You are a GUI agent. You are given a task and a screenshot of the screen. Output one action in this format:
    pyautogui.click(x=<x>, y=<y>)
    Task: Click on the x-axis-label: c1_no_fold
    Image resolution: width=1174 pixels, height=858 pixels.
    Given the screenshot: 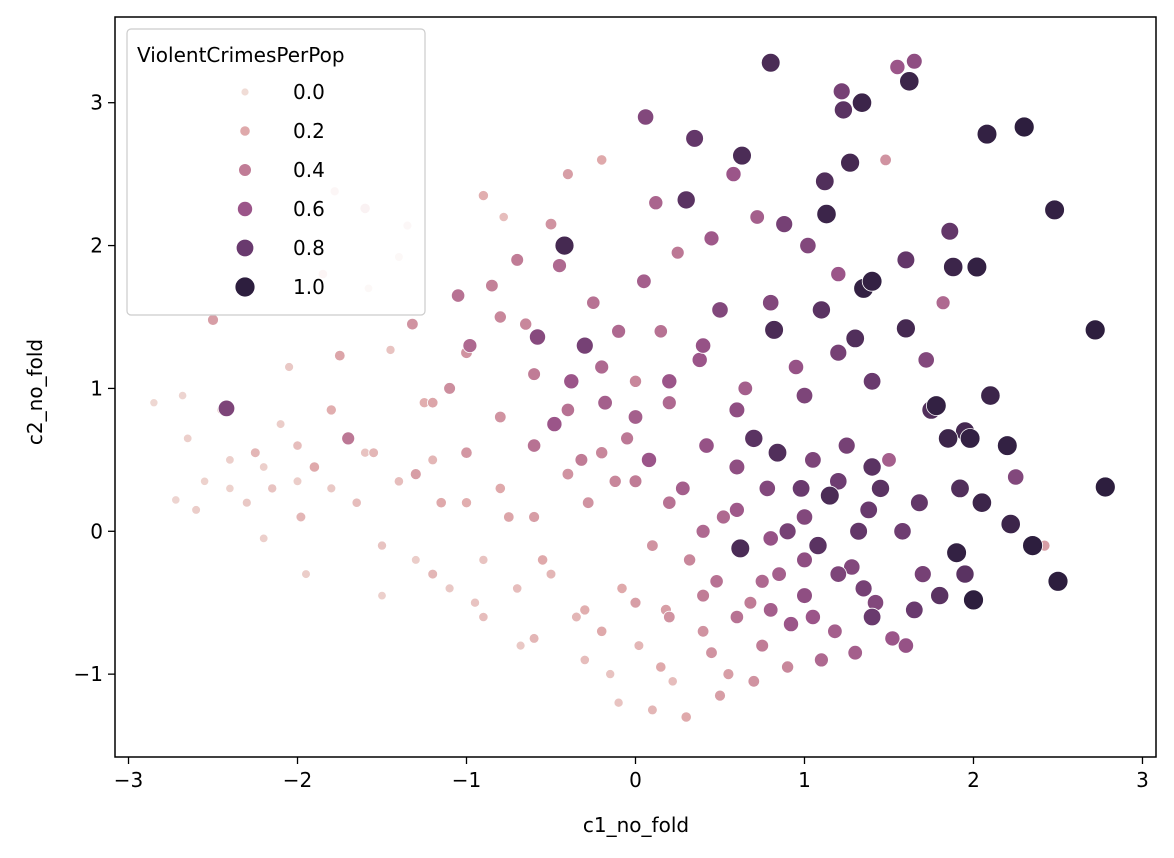 What is the action you would take?
    pyautogui.click(x=636, y=825)
    